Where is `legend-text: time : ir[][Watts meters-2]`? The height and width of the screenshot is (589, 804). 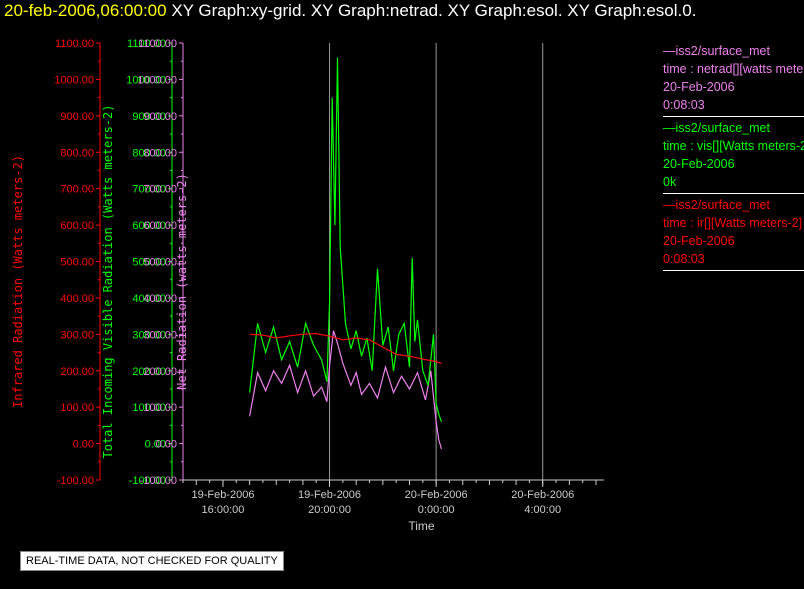
legend-text: time : ir[][Watts meters-2] is located at coordinates (733, 223).